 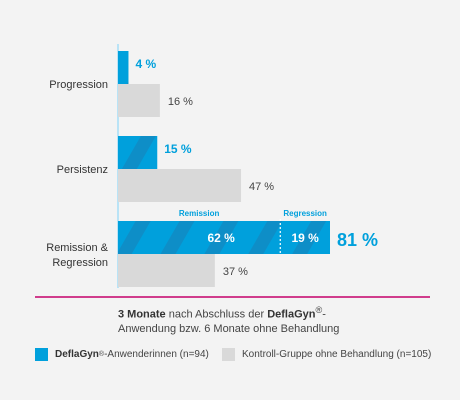 I want to click on segment-name-remission: Remission, so click(x=199, y=213).